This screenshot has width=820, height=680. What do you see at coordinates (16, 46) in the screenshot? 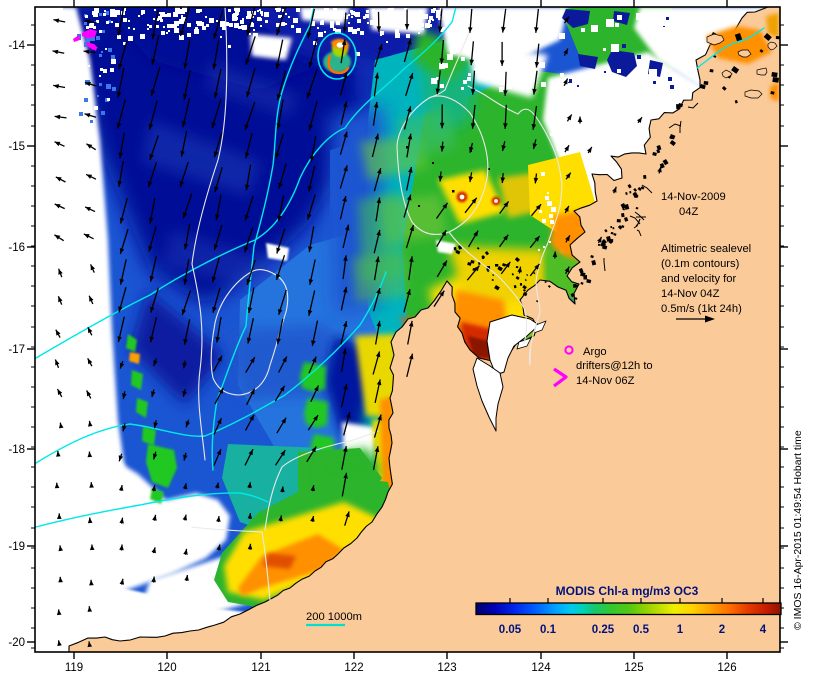
I see `svg-text: -14` at bounding box center [16, 46].